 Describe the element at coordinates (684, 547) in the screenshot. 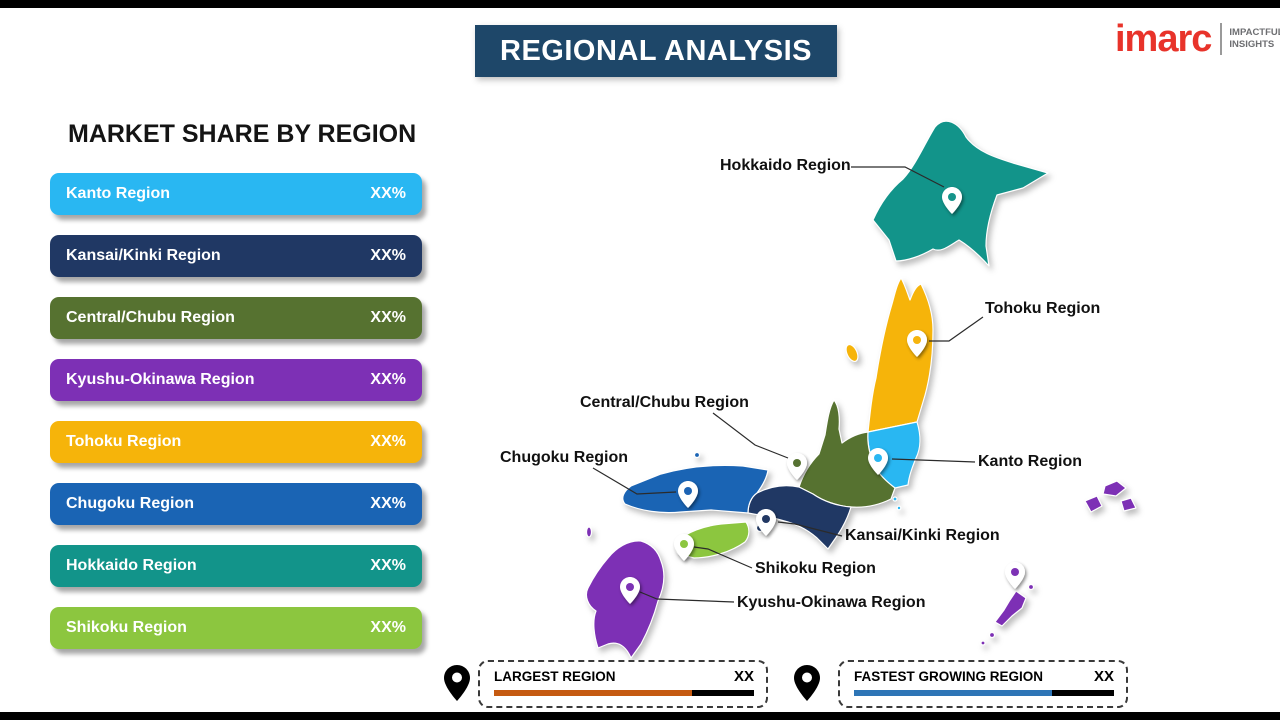

I see `pin-shikoku` at that location.